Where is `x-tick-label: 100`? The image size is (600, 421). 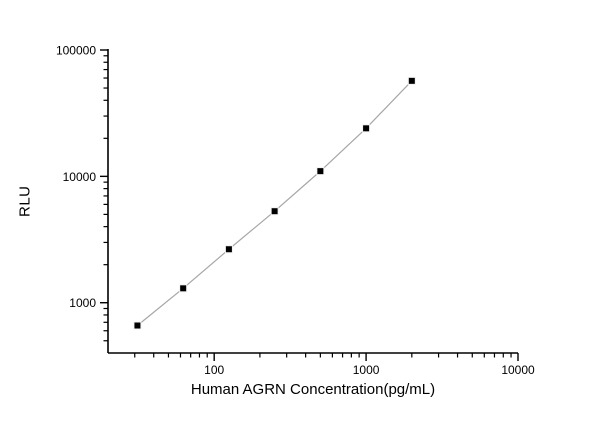
x-tick-label: 100 is located at coordinates (214, 370).